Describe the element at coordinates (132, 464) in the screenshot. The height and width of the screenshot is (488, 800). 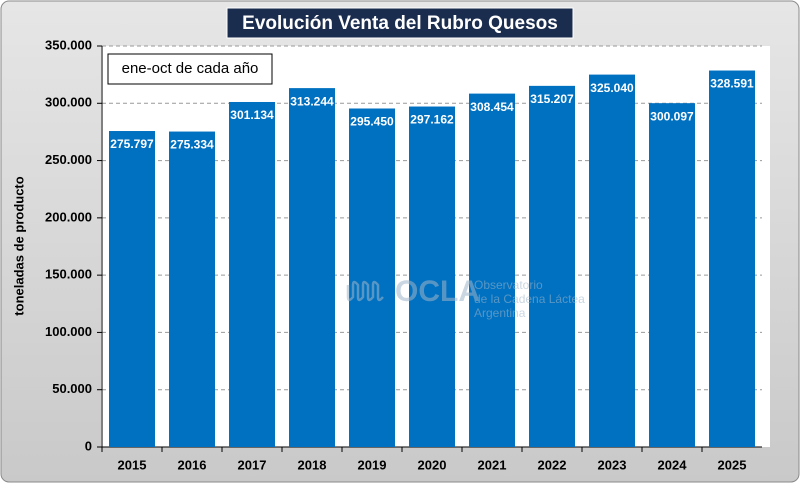
I see `x-tick-label: 2015` at that location.